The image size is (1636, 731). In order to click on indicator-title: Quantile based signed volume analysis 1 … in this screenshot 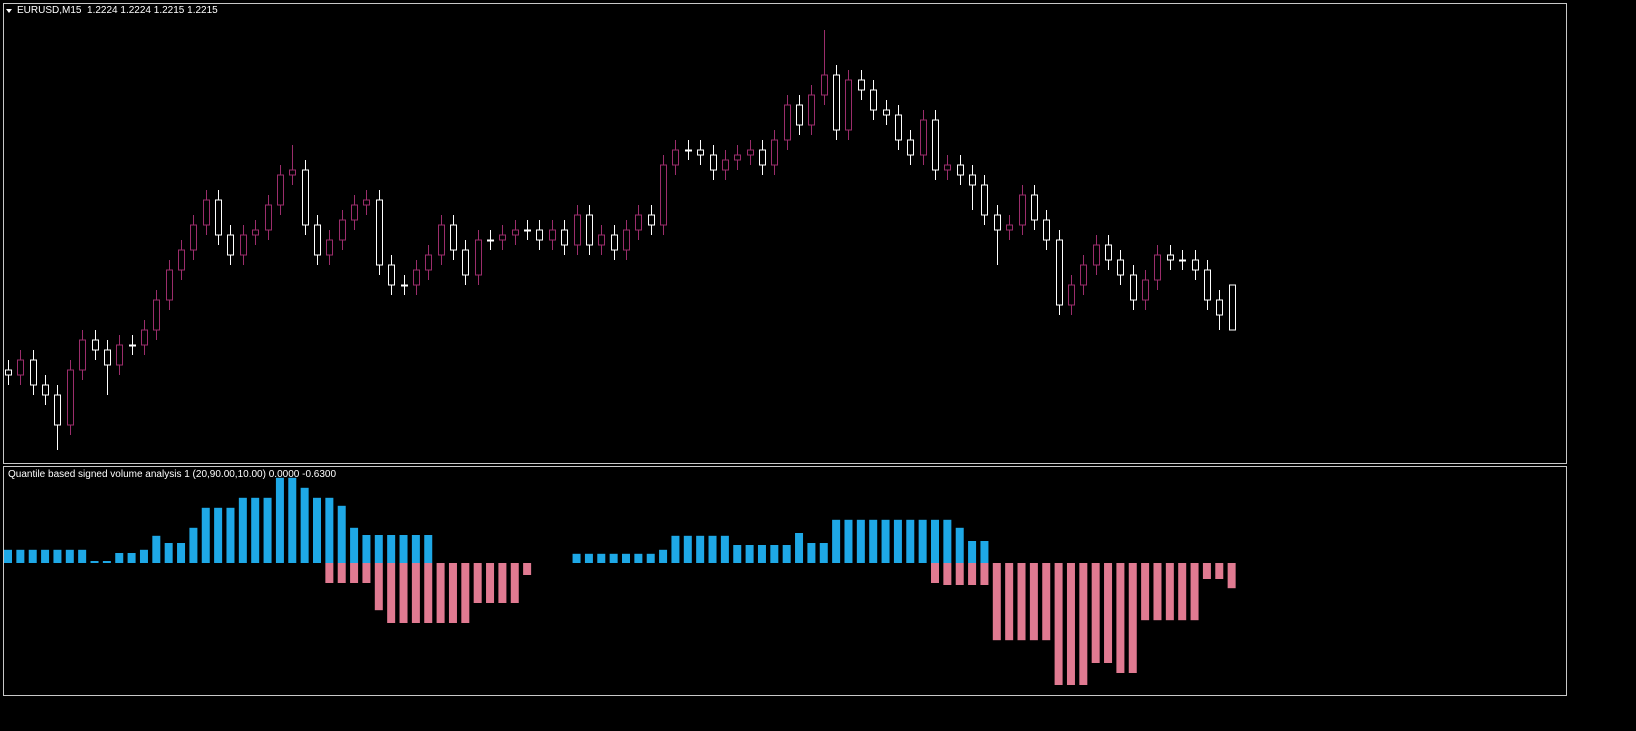, I will do `click(137, 474)`.